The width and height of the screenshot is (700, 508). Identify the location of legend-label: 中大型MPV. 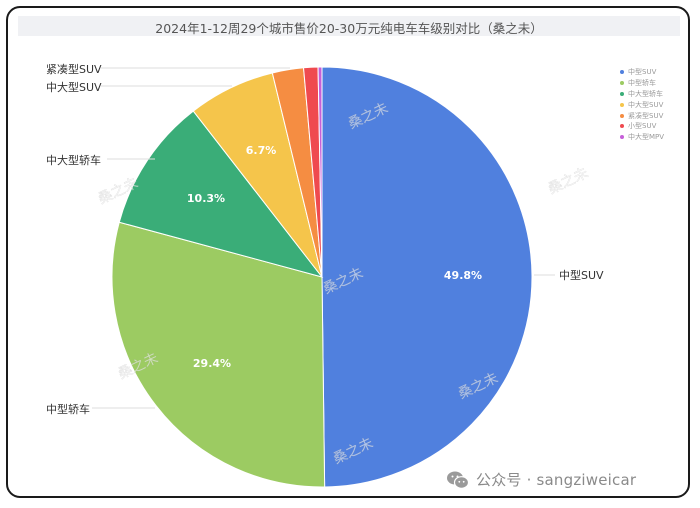
(646, 137).